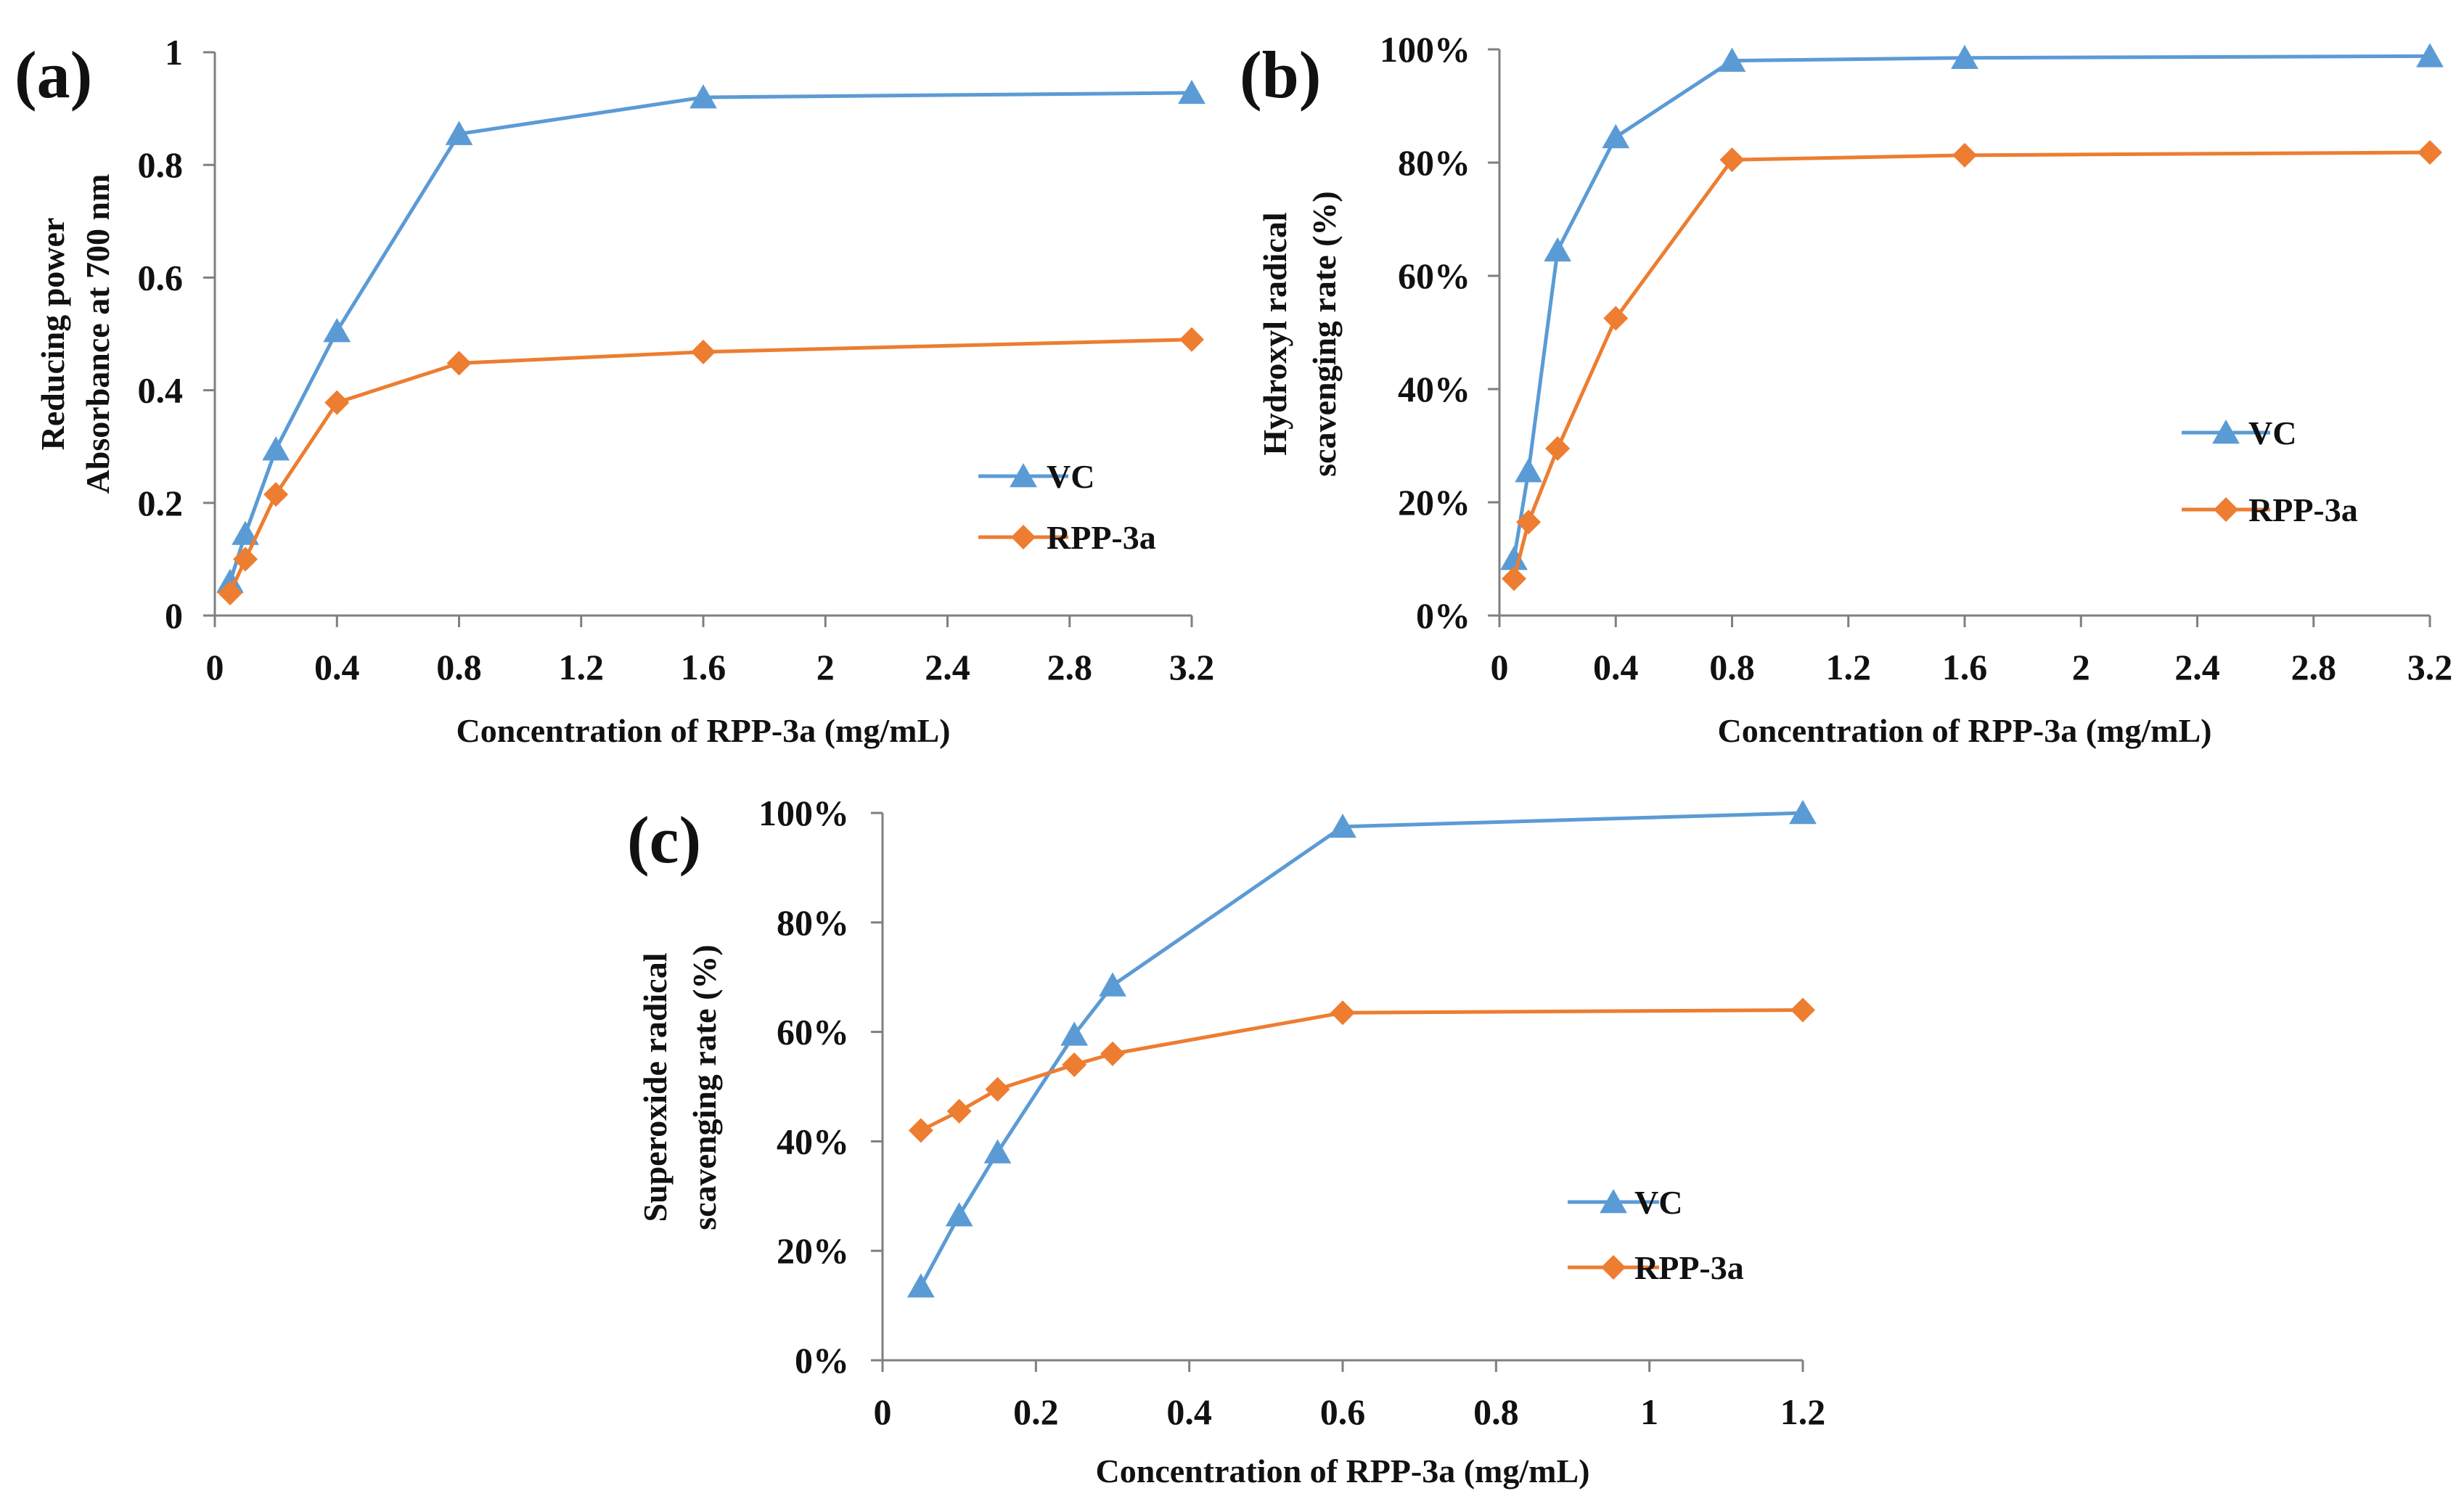  I want to click on y-tick-label: 0, so click(174, 615).